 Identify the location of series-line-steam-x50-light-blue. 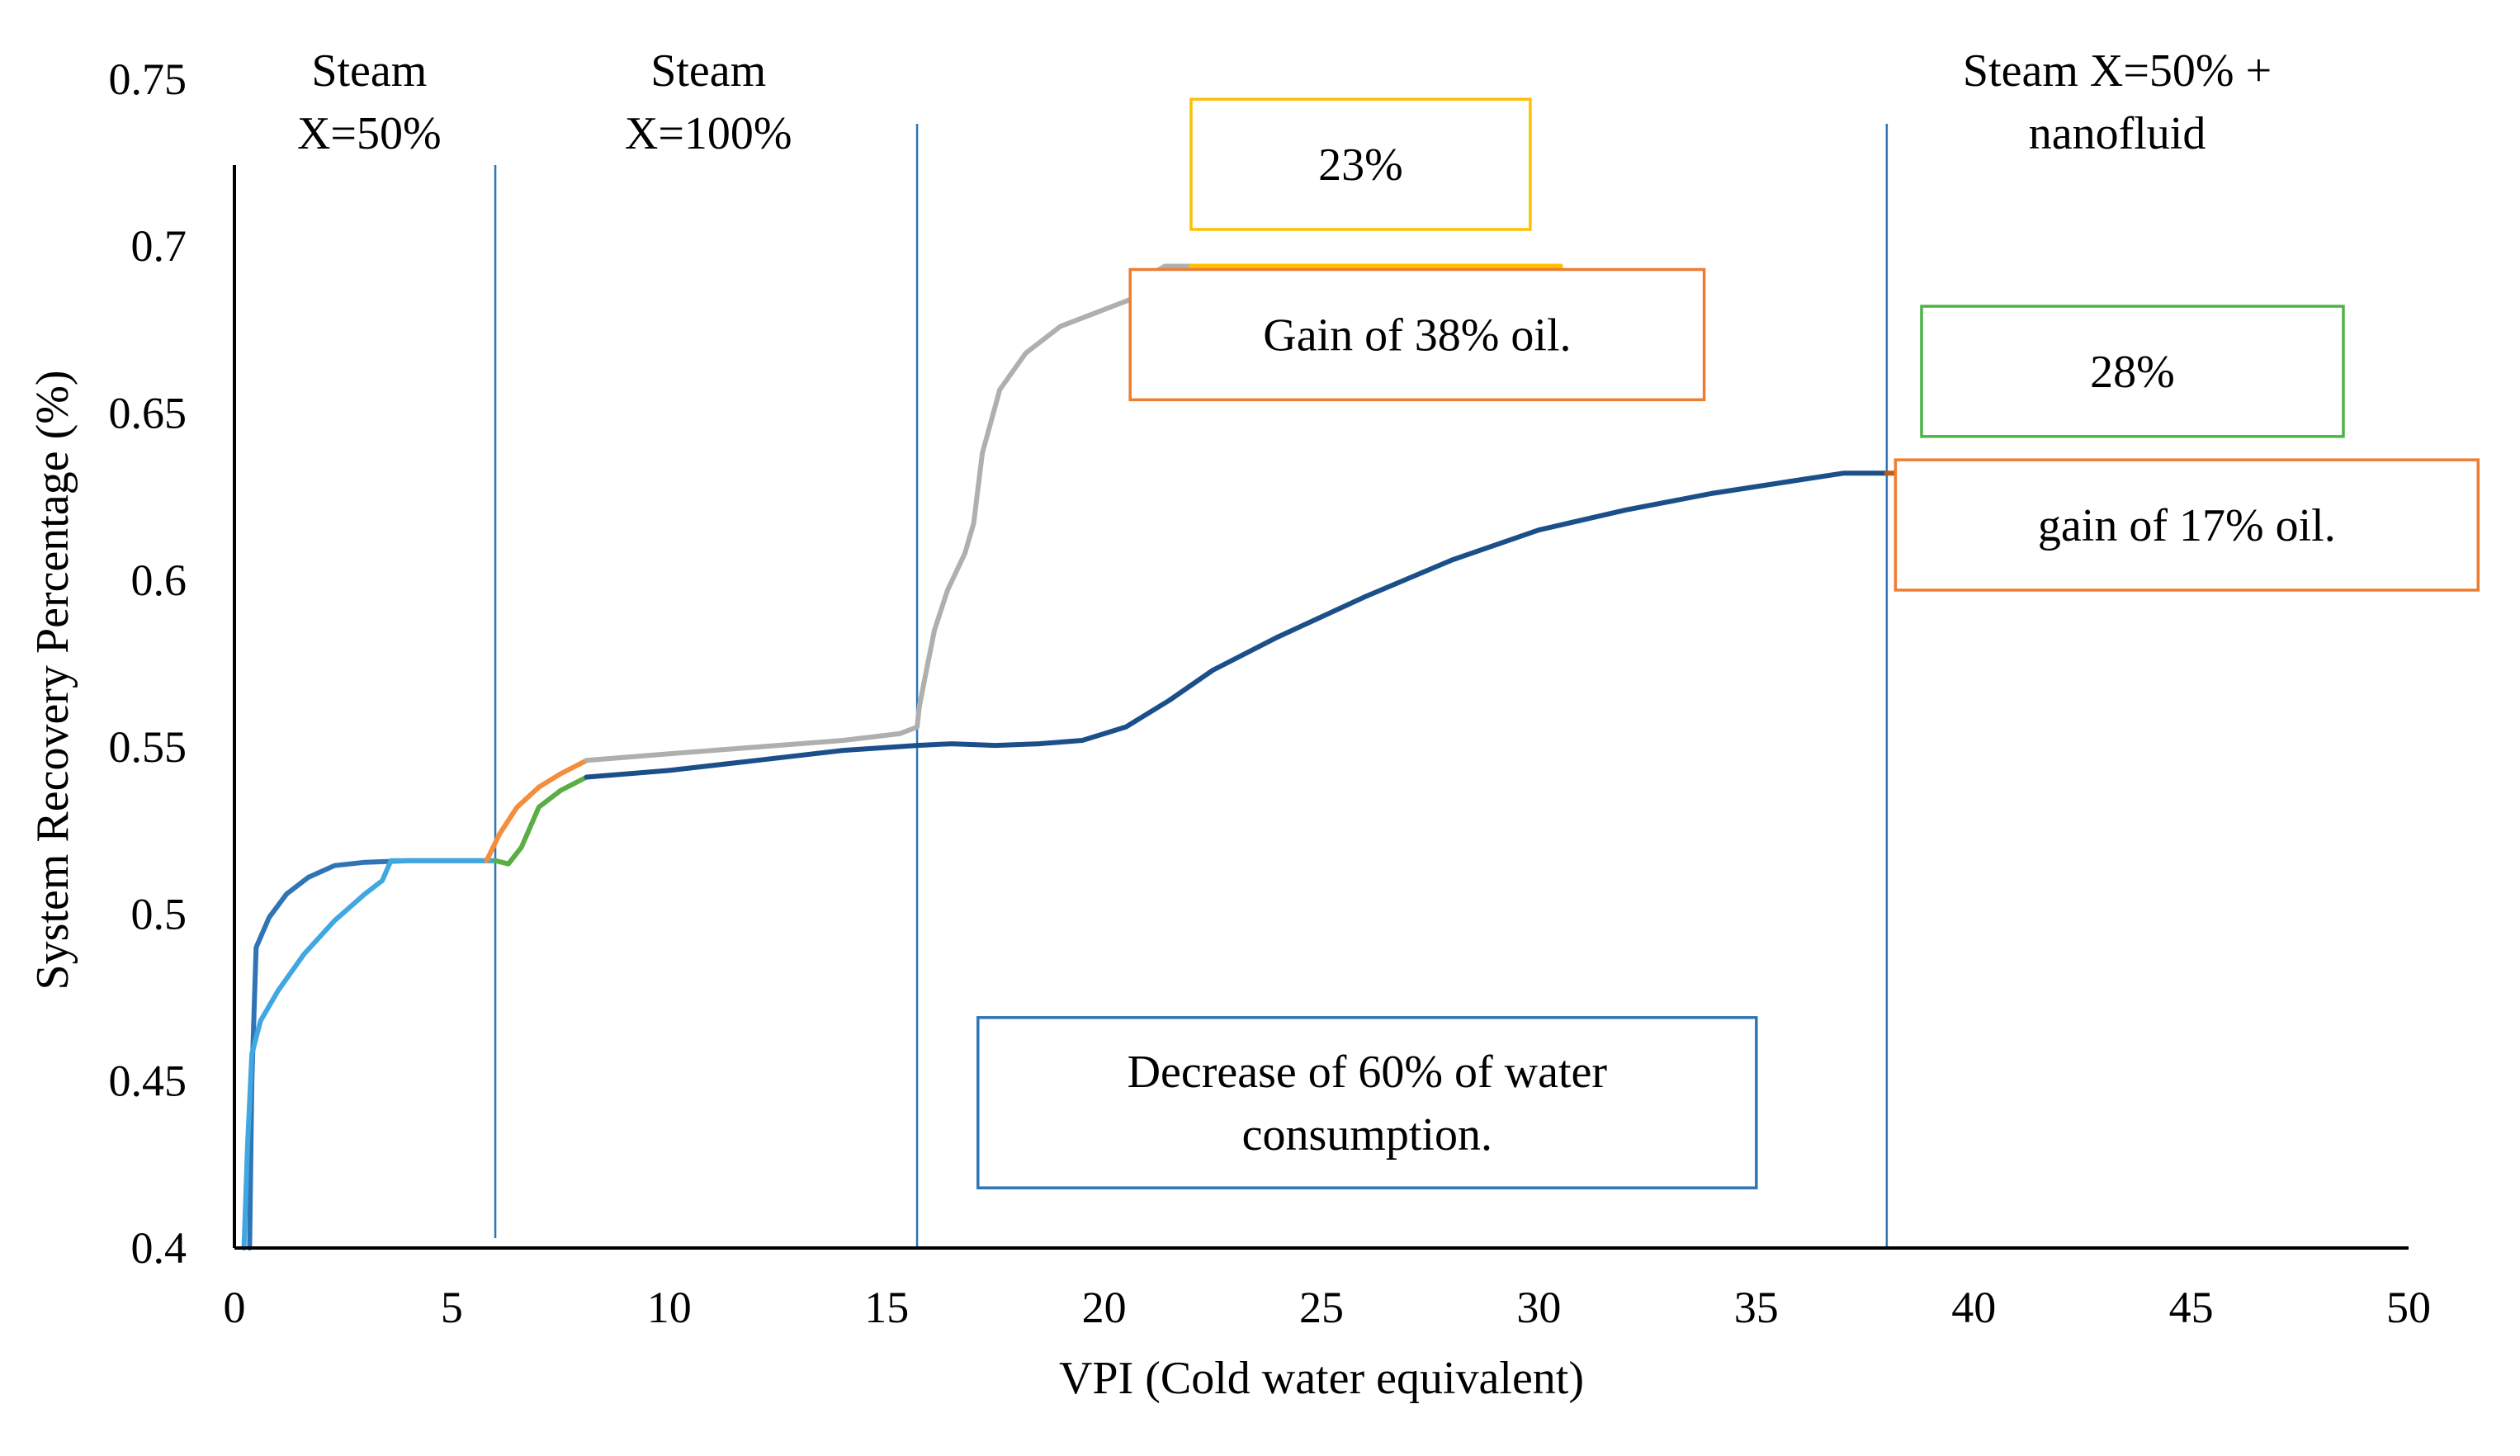
(370, 1054).